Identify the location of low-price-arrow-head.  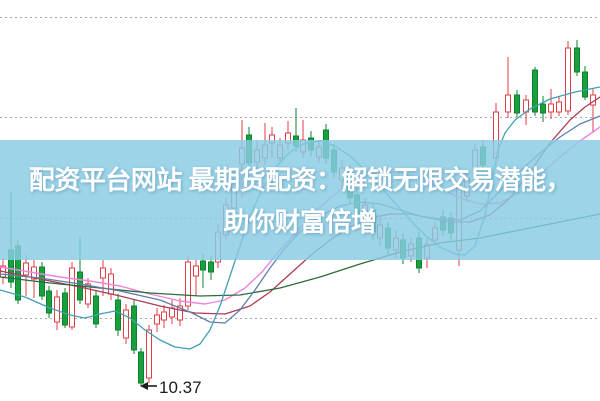
(144, 386).